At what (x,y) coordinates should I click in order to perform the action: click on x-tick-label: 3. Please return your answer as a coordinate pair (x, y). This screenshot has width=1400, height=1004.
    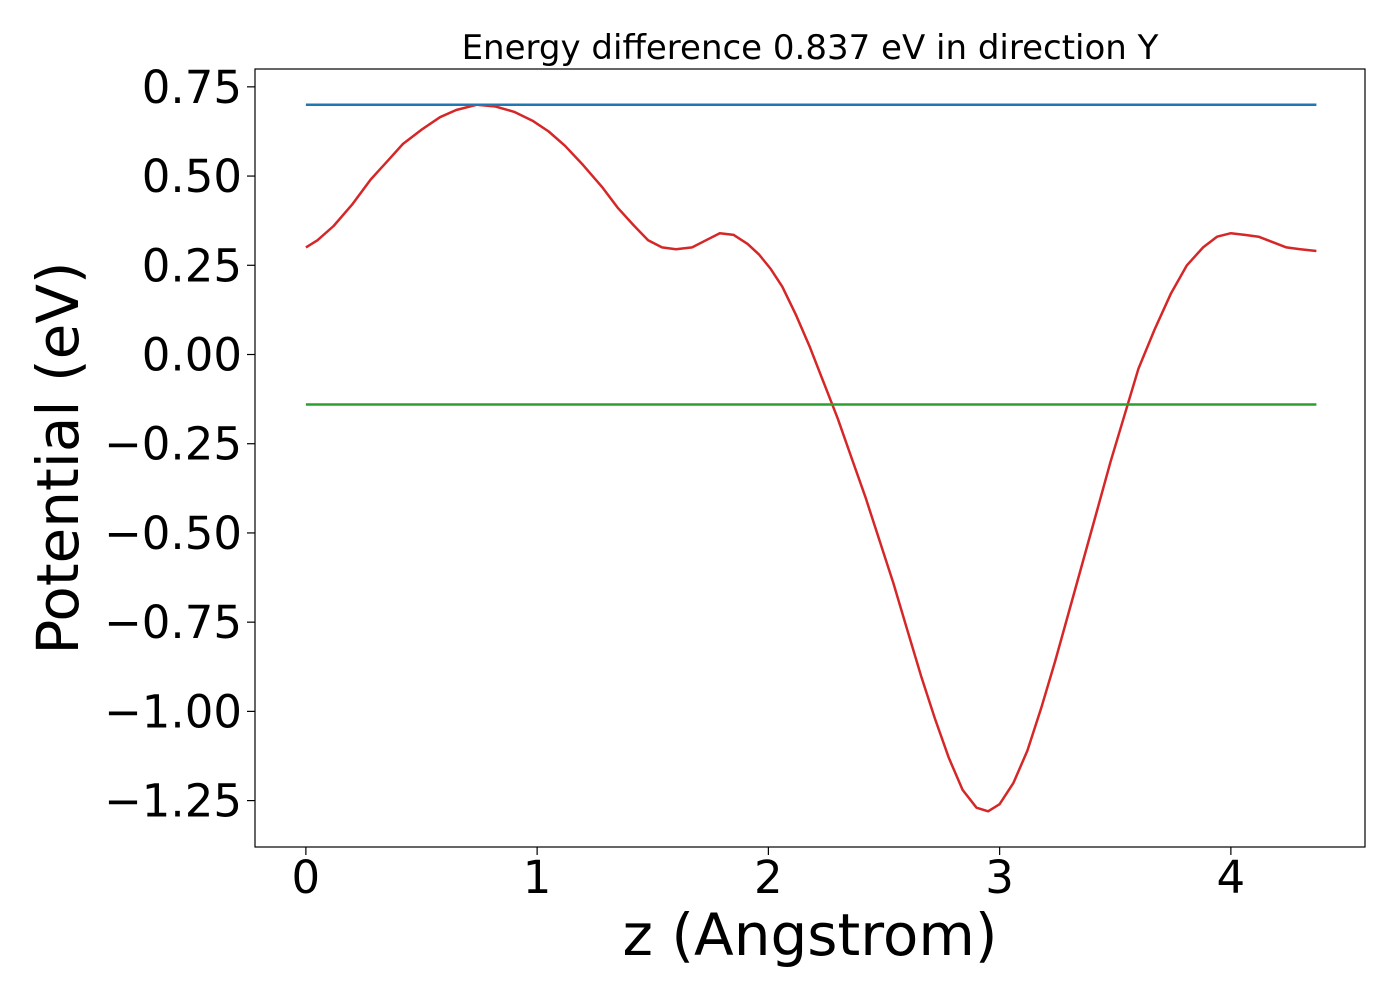
    Looking at the image, I should click on (999, 877).